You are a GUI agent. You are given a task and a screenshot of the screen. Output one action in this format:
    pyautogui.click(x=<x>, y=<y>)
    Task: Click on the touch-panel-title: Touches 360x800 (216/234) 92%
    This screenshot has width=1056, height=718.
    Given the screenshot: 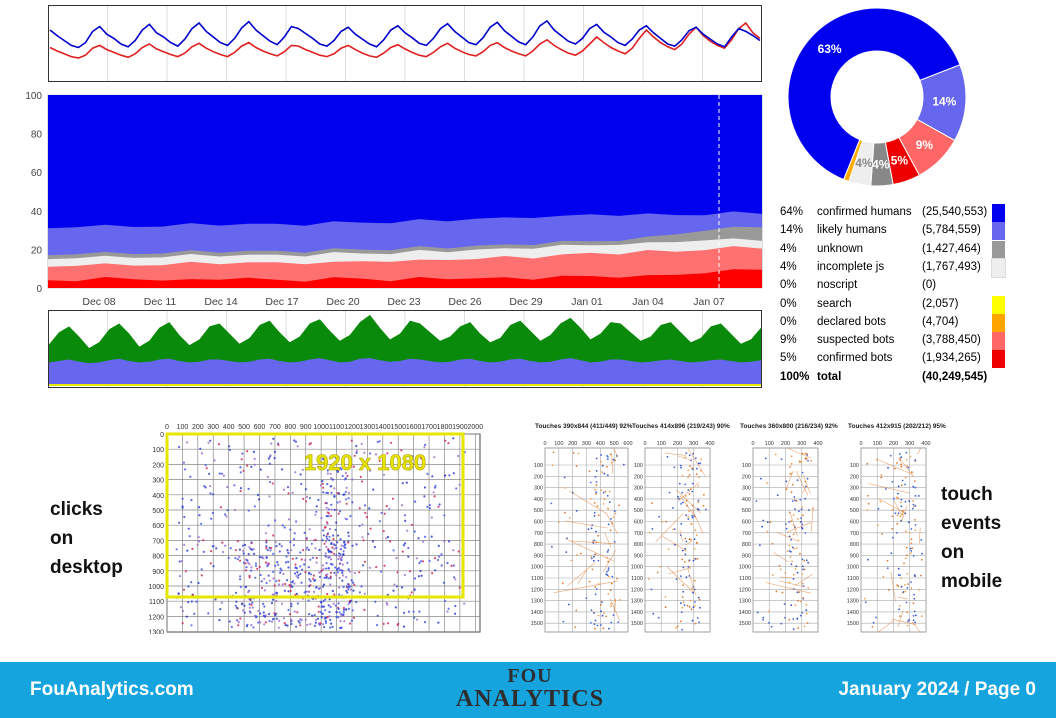 What is the action you would take?
    pyautogui.click(x=789, y=426)
    